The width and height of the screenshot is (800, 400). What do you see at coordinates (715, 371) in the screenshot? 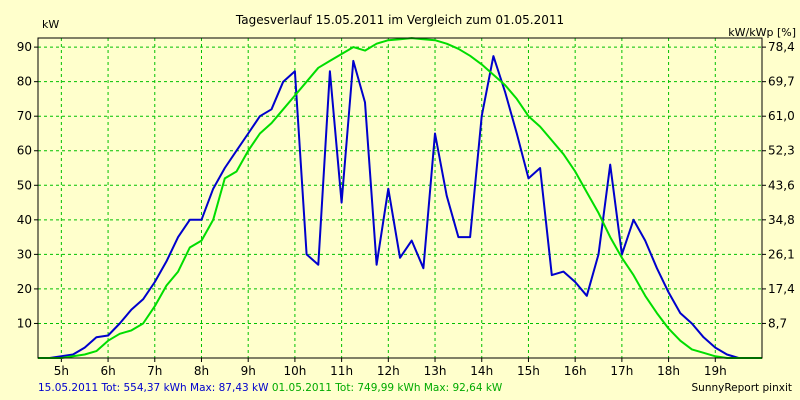
I see `x-tick-label: 19h` at bounding box center [715, 371].